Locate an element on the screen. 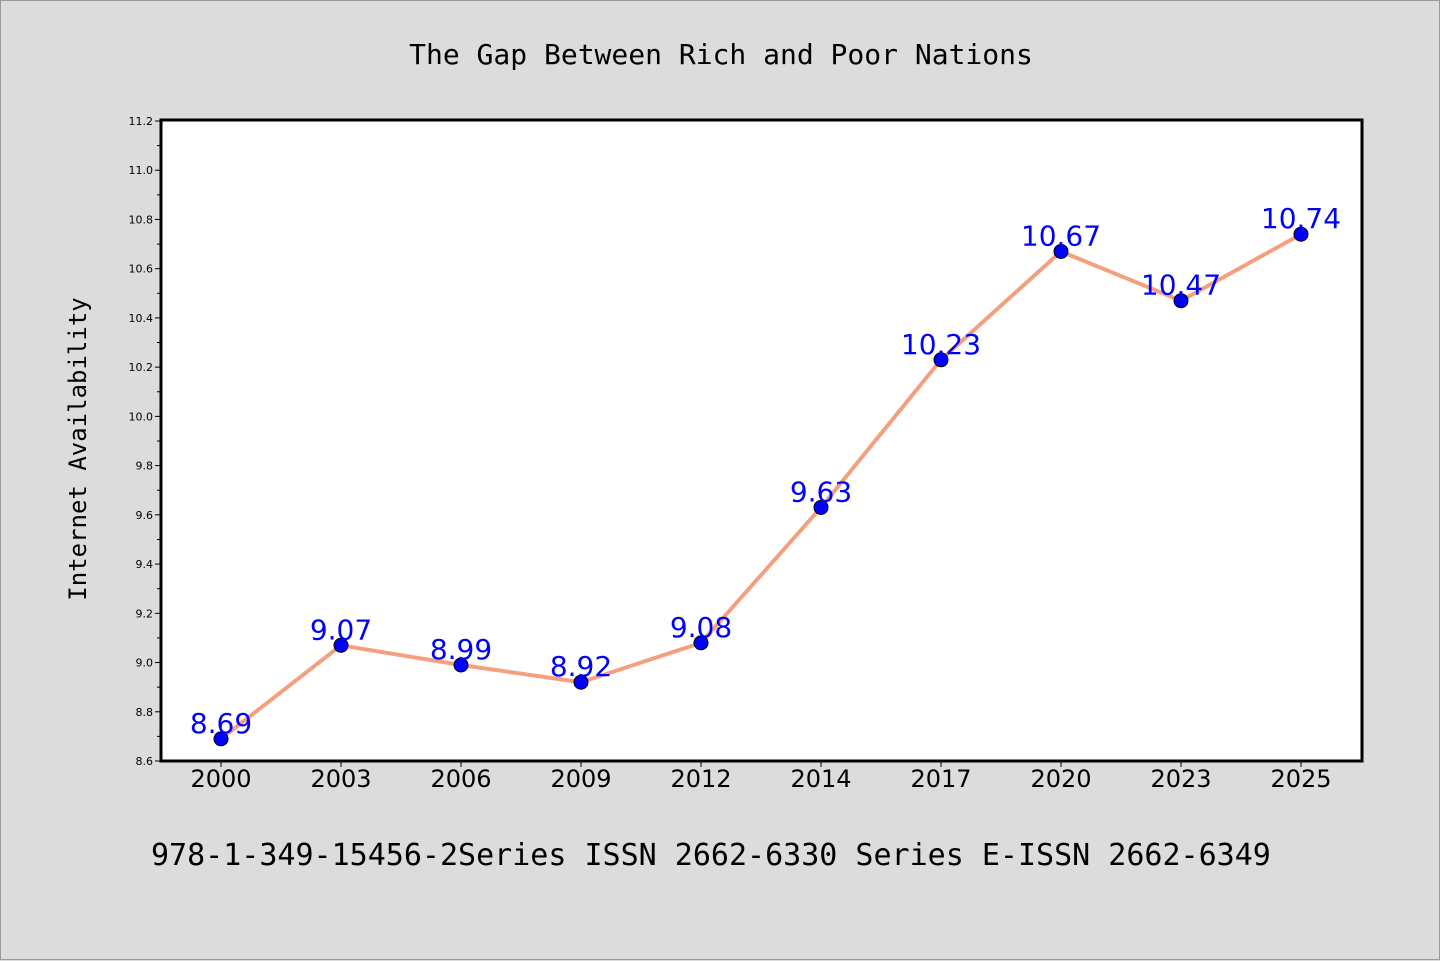  y-tick-label: 10.8 is located at coordinates (141, 219).